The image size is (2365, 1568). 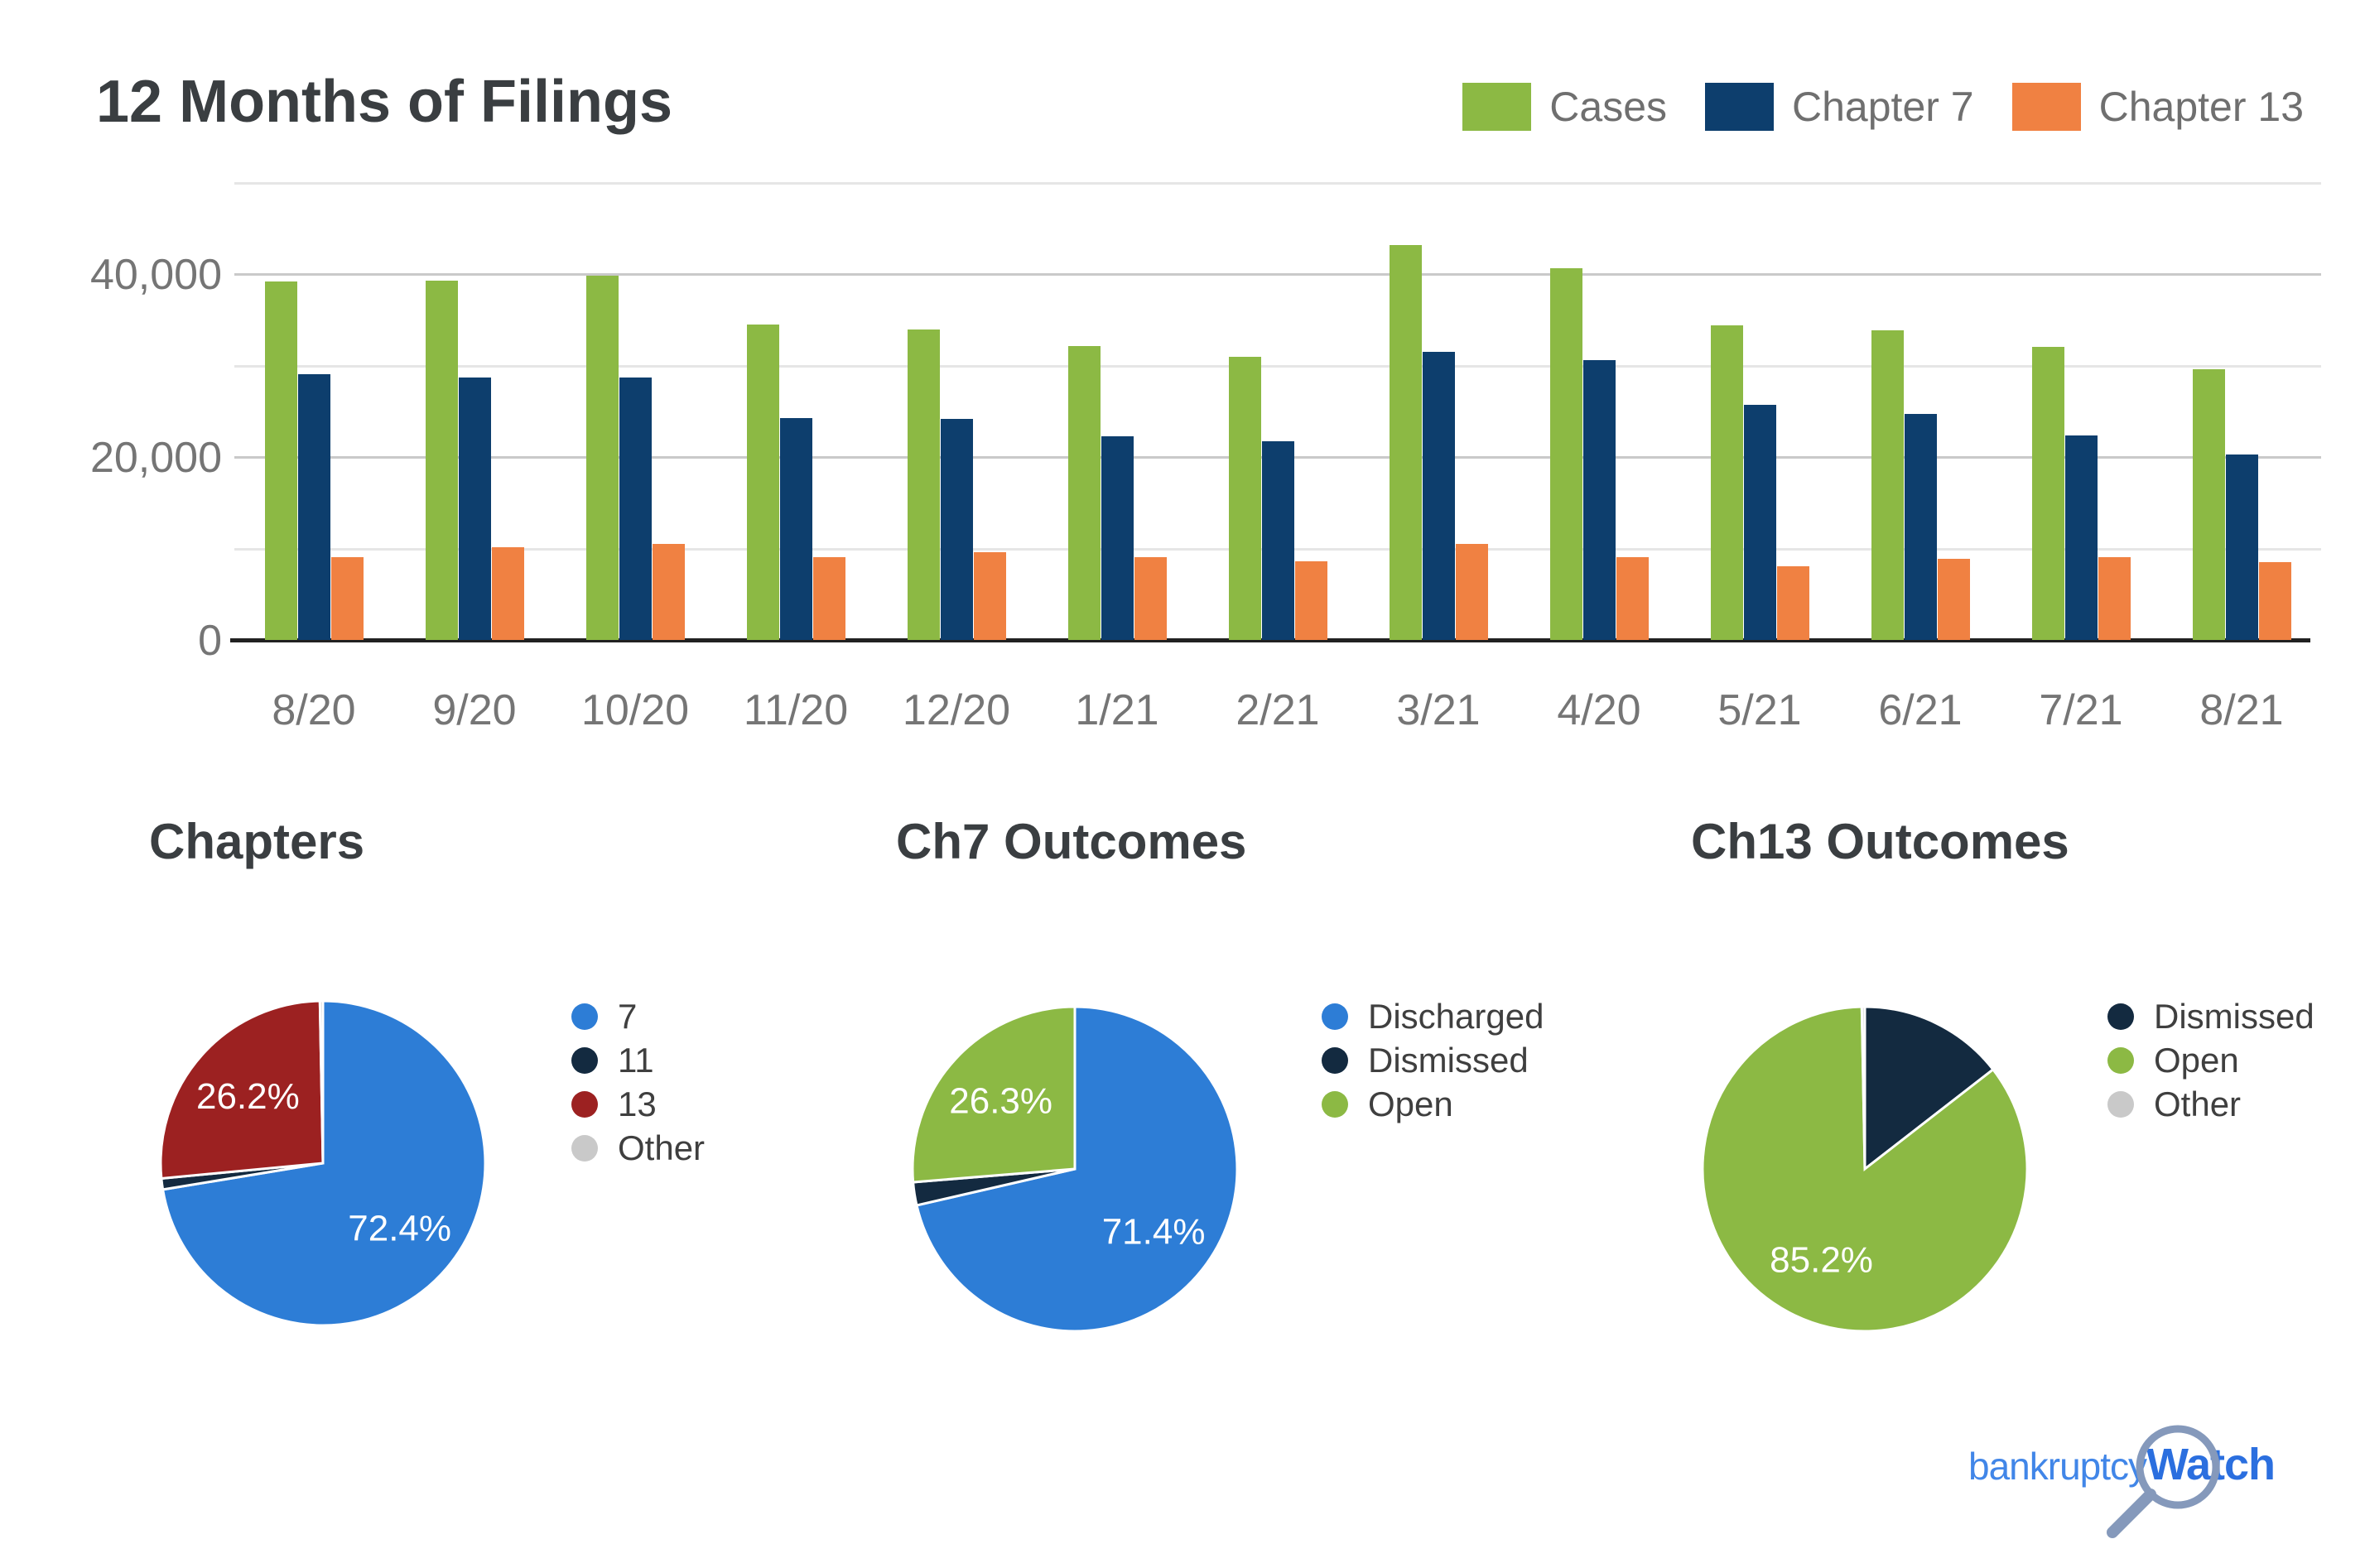 I want to click on pie-legend-label: 13, so click(x=637, y=1104).